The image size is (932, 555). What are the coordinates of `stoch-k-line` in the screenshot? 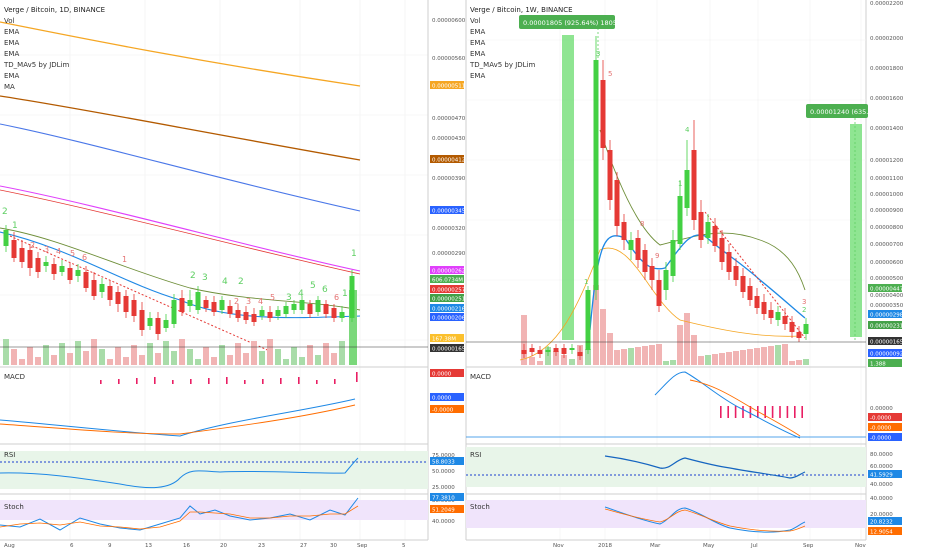 It's located at (179, 514).